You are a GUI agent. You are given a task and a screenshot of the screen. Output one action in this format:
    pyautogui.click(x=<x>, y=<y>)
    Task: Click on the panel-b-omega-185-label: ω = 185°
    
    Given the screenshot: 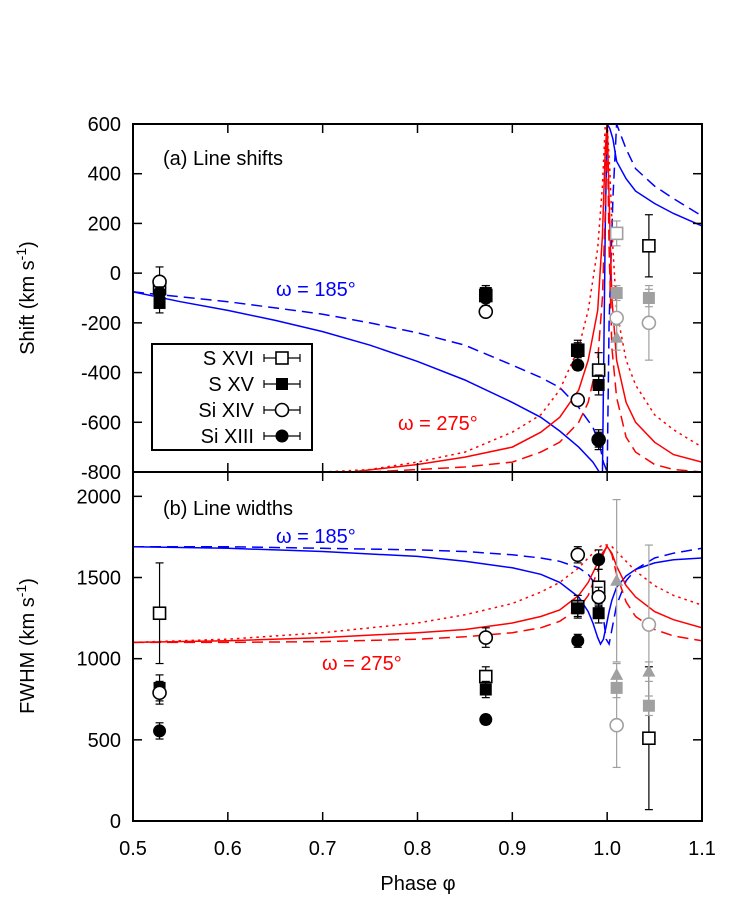 What is the action you would take?
    pyautogui.click(x=316, y=537)
    